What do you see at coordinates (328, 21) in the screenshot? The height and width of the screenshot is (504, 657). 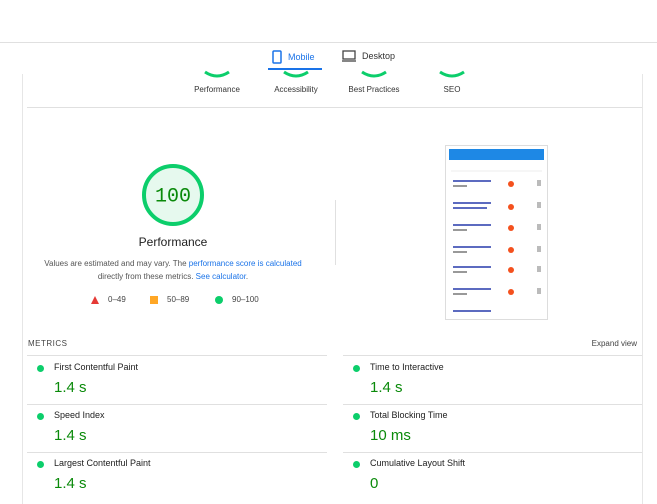 I see `top-bar` at bounding box center [328, 21].